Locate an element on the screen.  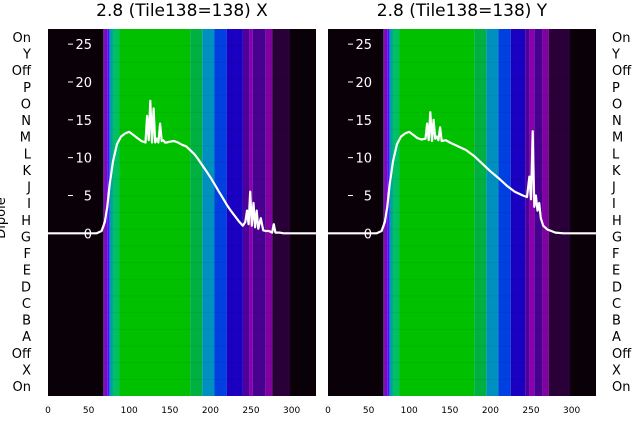
row-label-left: B is located at coordinates (26, 321).